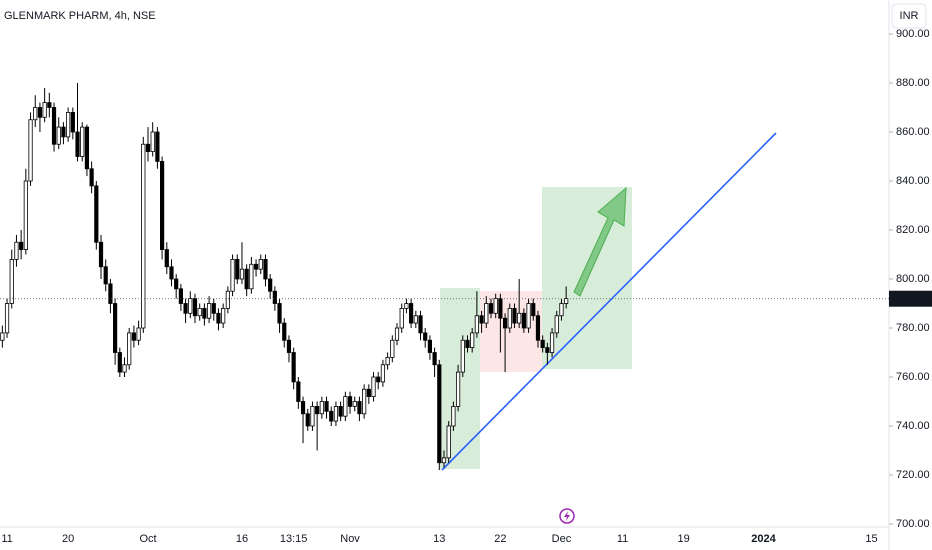  I want to click on x-tick-label: 13, so click(439, 539).